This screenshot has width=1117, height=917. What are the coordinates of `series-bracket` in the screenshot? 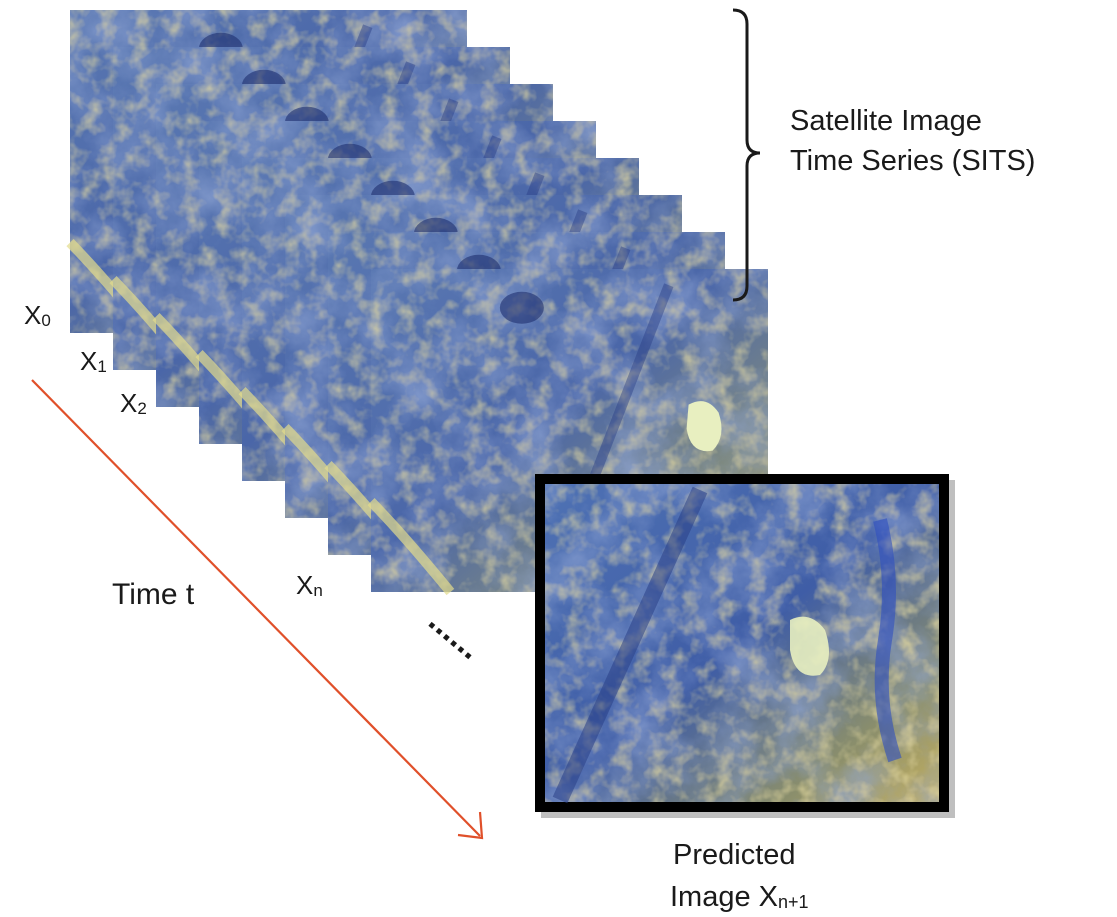 It's located at (746, 155).